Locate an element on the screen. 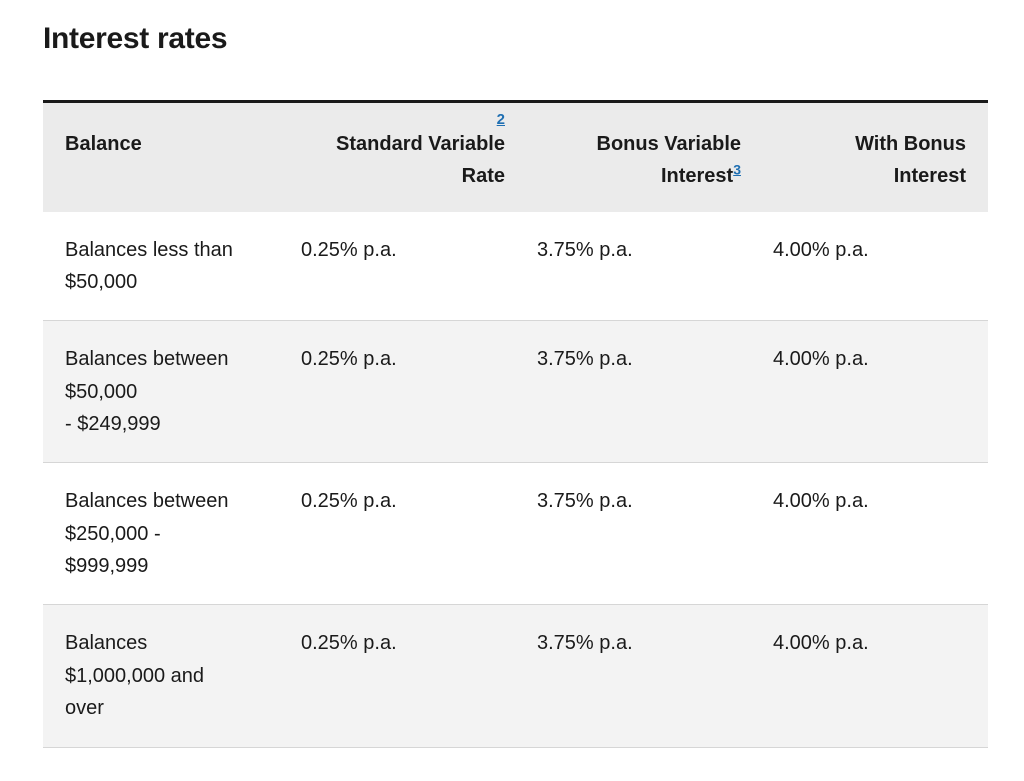 The width and height of the screenshot is (1024, 781). header-with-bonus-label-line1: With Bonus is located at coordinates (910, 144).